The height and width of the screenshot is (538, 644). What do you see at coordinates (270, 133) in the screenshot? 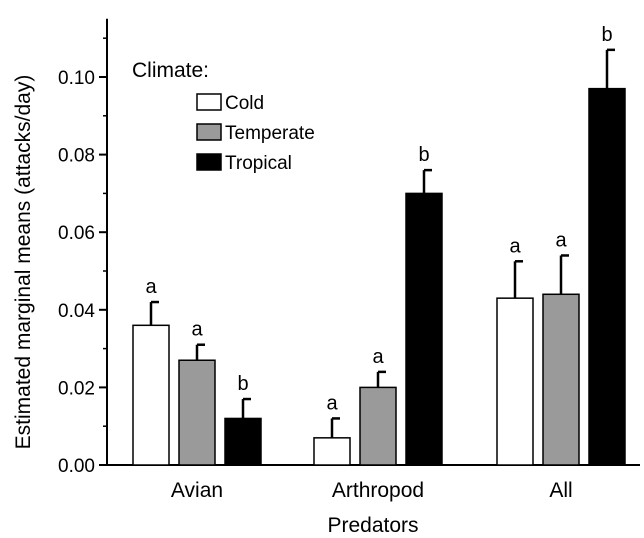
I see `legend-label-temperate: Temperate` at bounding box center [270, 133].